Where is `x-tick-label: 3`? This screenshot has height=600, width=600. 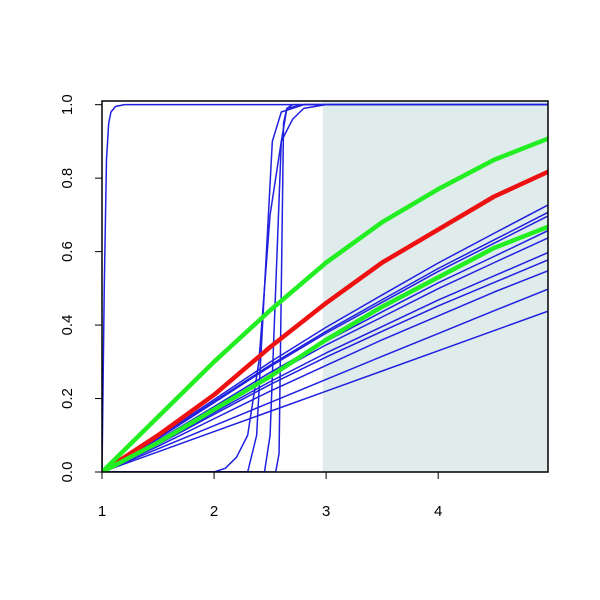 x-tick-label: 3 is located at coordinates (326, 511).